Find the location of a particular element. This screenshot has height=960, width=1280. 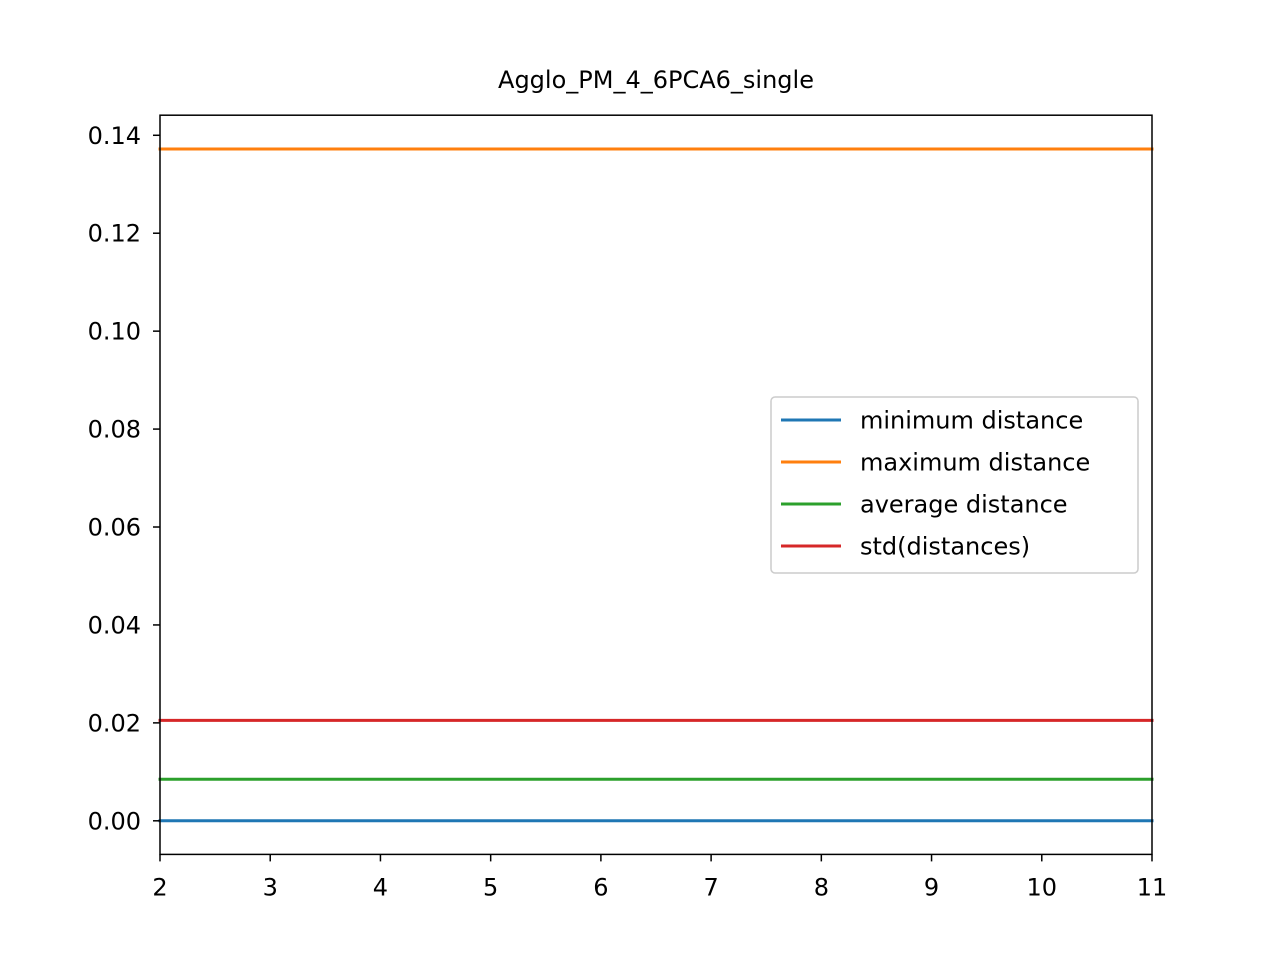

y-tick-label: 0.06 is located at coordinates (114, 528).